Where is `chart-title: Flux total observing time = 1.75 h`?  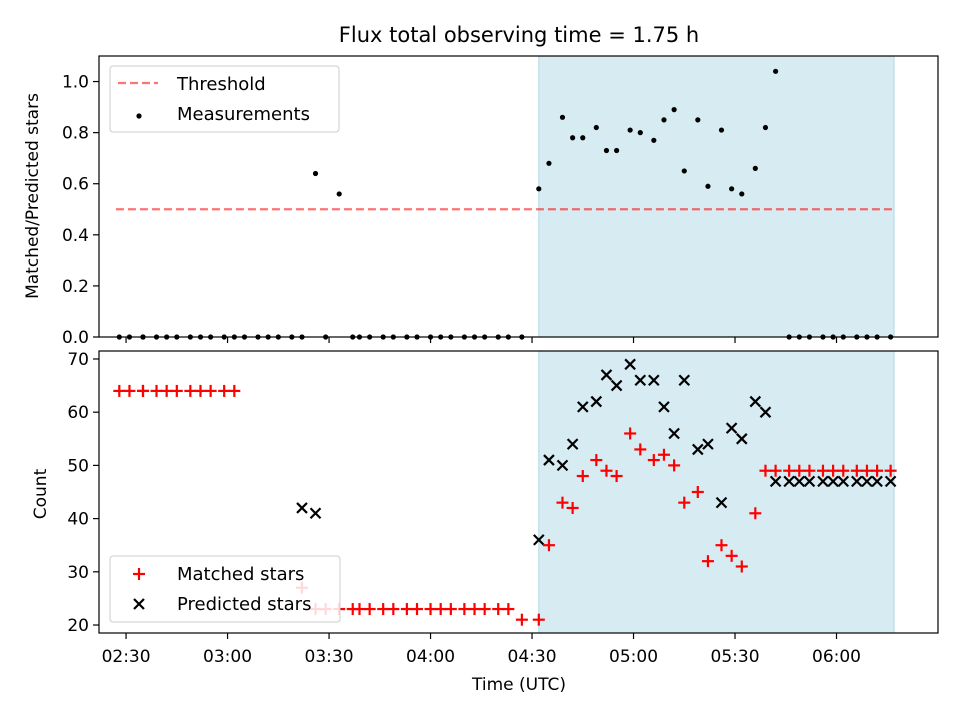 chart-title: Flux total observing time = 1.75 h is located at coordinates (519, 35).